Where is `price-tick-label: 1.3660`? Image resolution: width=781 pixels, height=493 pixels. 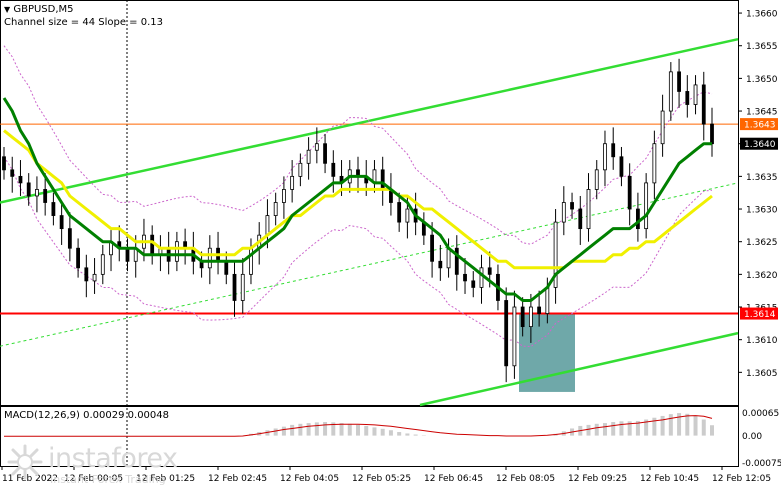 price-tick-label: 1.3660 is located at coordinates (762, 15).